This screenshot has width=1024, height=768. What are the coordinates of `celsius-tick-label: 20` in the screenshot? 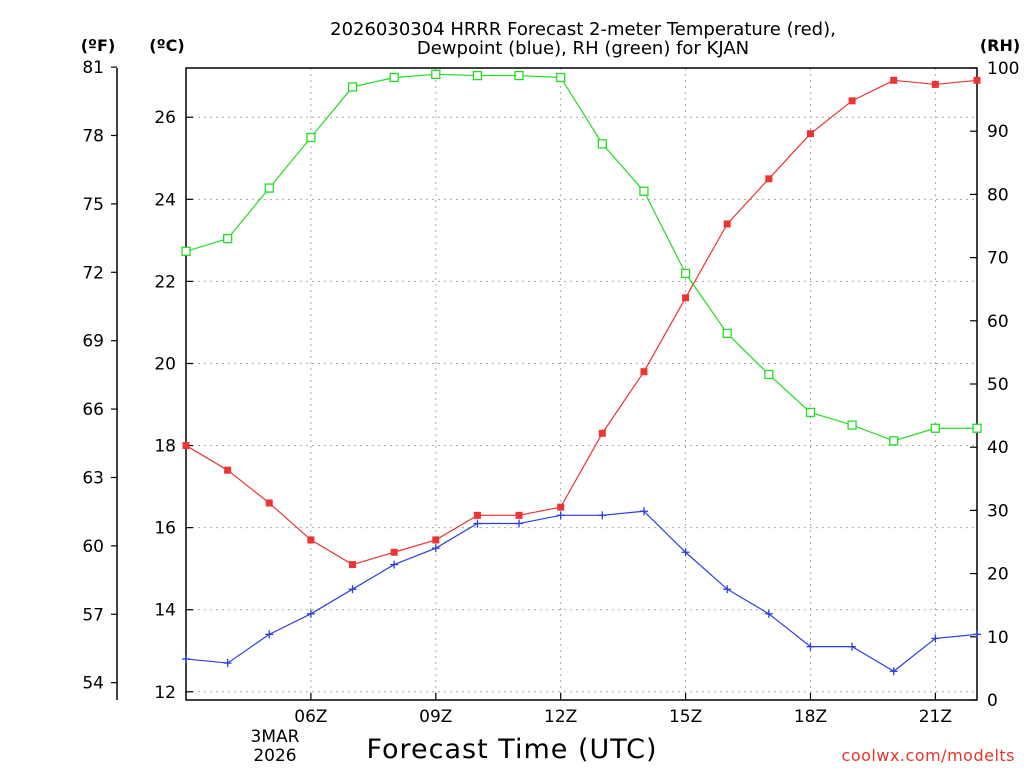 It's located at (165, 364).